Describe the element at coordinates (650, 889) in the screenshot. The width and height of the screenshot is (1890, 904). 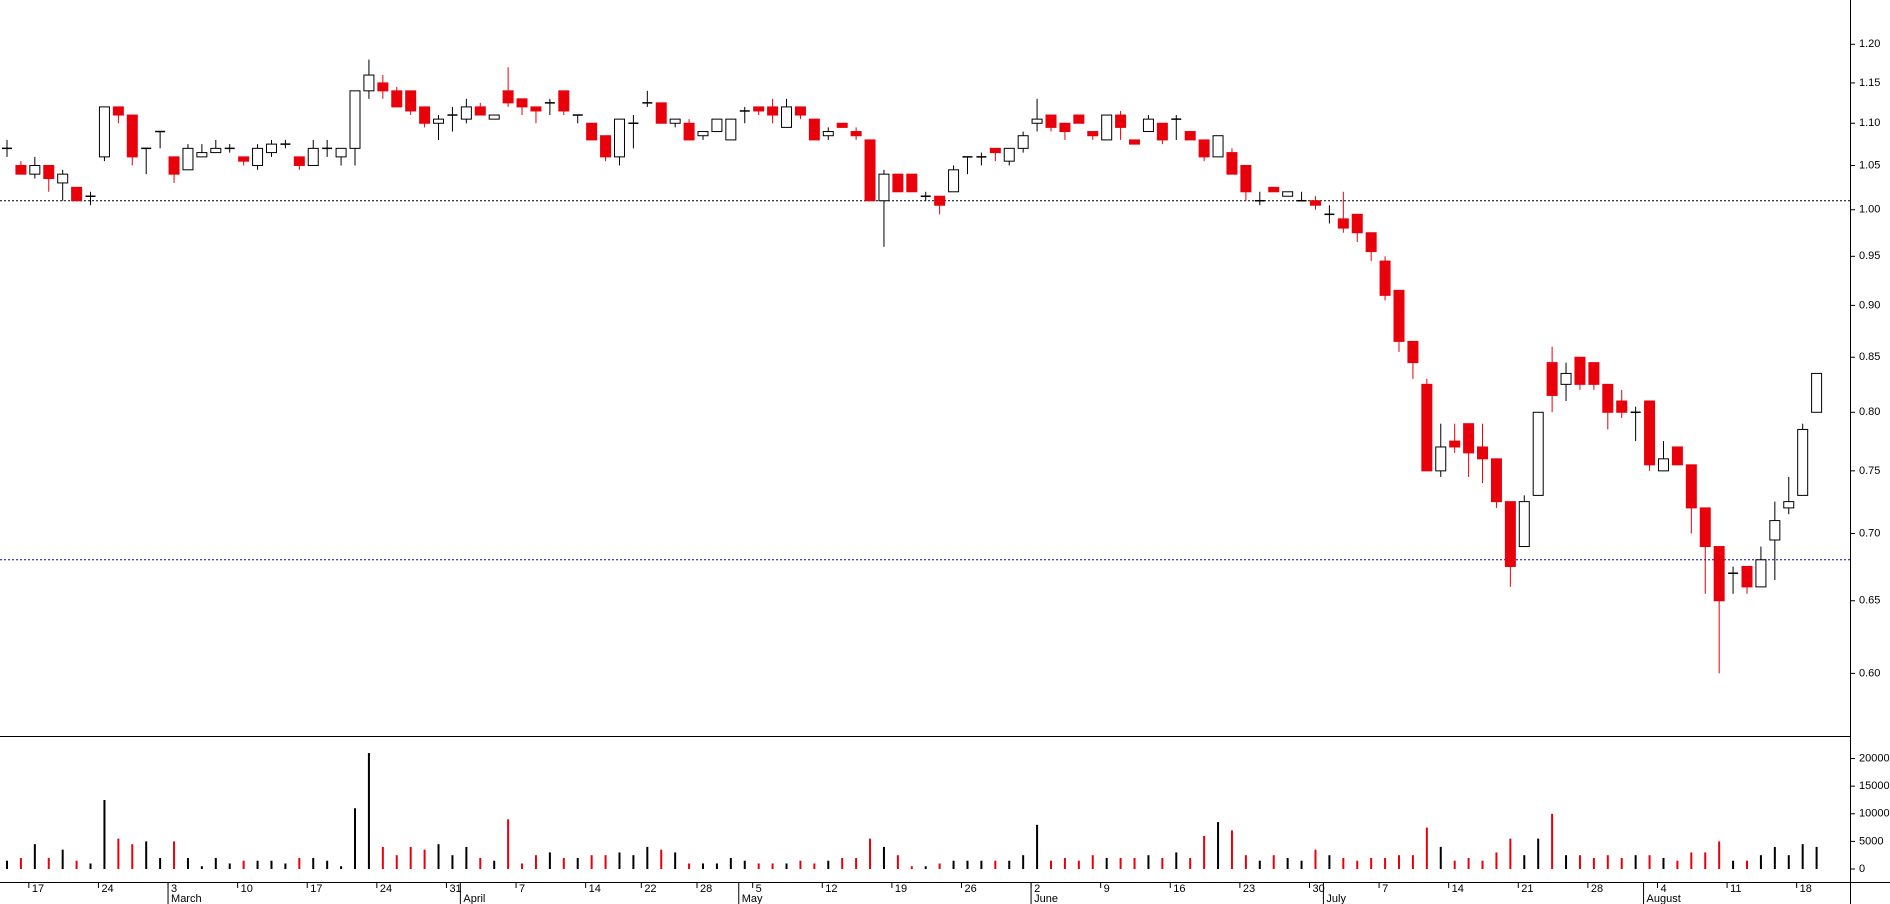
I see `x-tick-label: 22` at that location.